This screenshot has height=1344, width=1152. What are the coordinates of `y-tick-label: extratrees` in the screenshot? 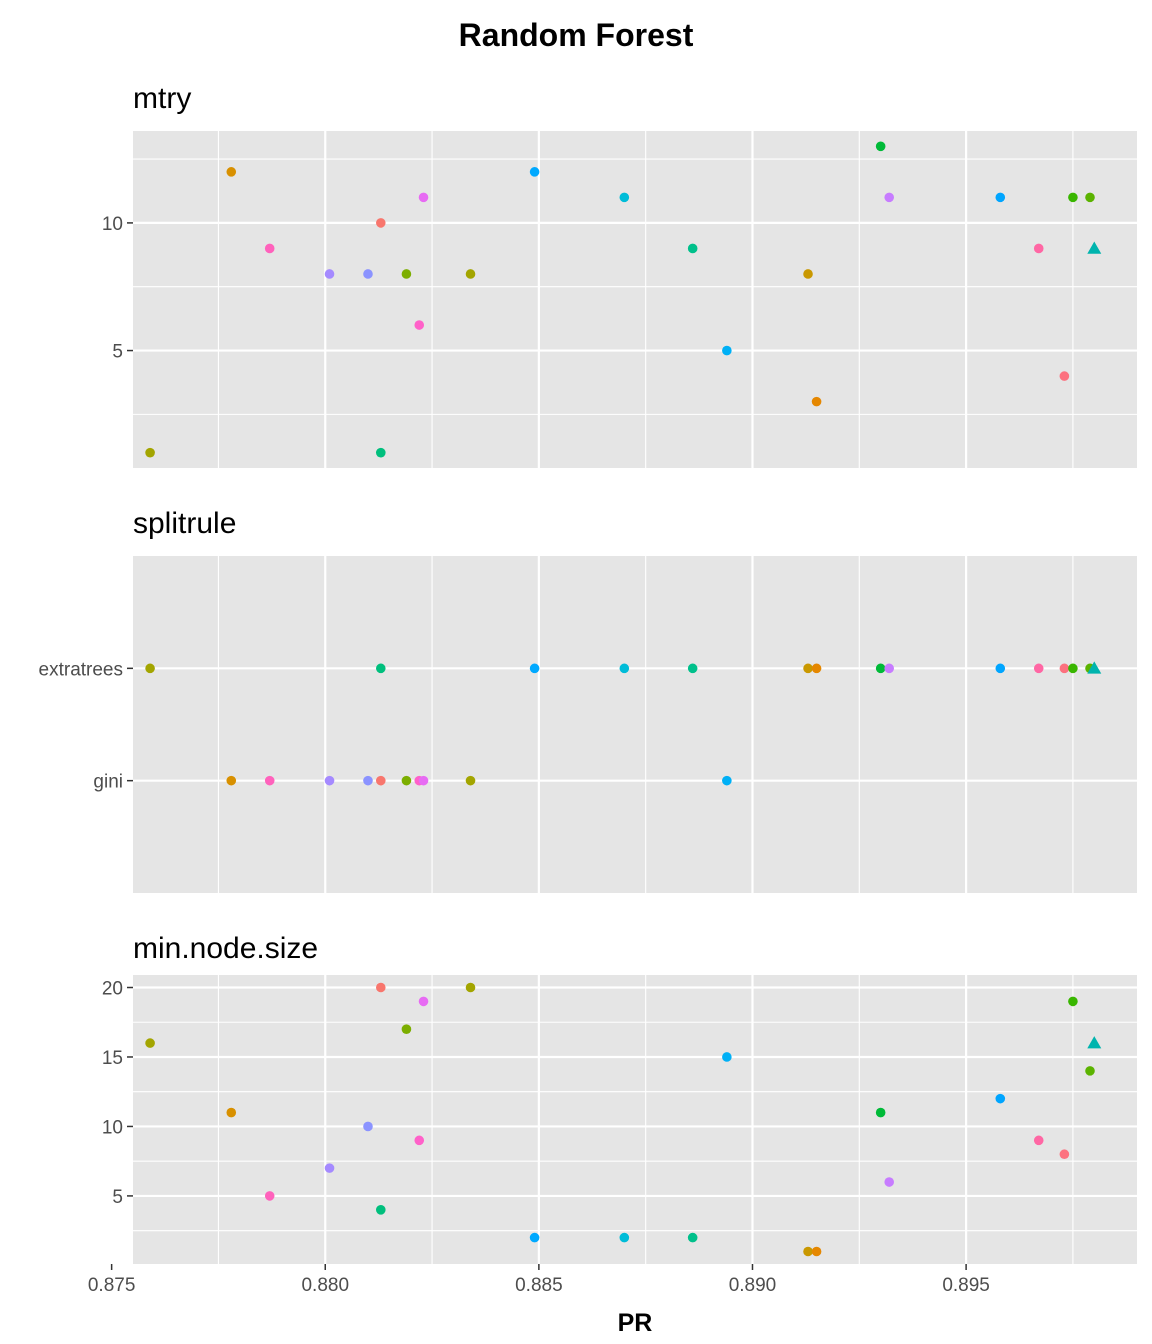 It's located at (81, 669).